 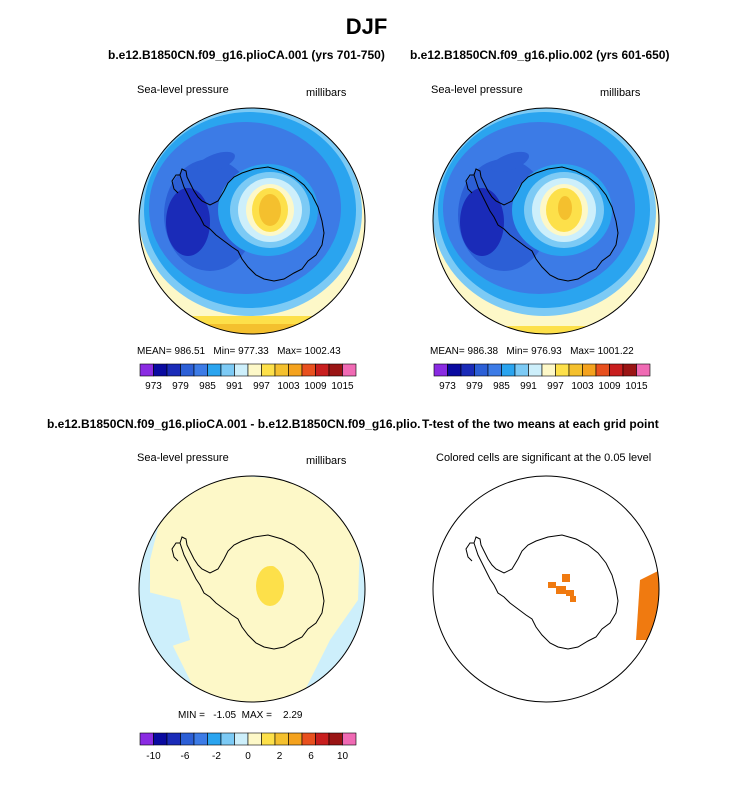 I want to click on colorbar-tick-label: 0, so click(x=248, y=756).